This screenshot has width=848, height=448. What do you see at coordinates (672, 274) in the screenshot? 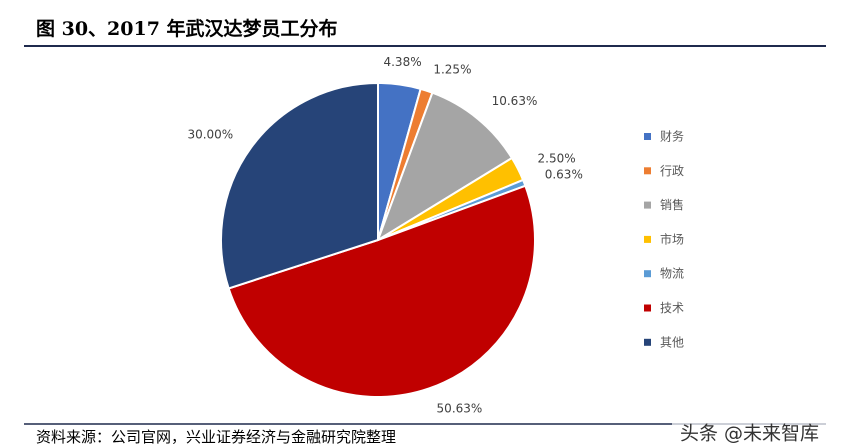
I see `legend-label: 物流` at bounding box center [672, 274].